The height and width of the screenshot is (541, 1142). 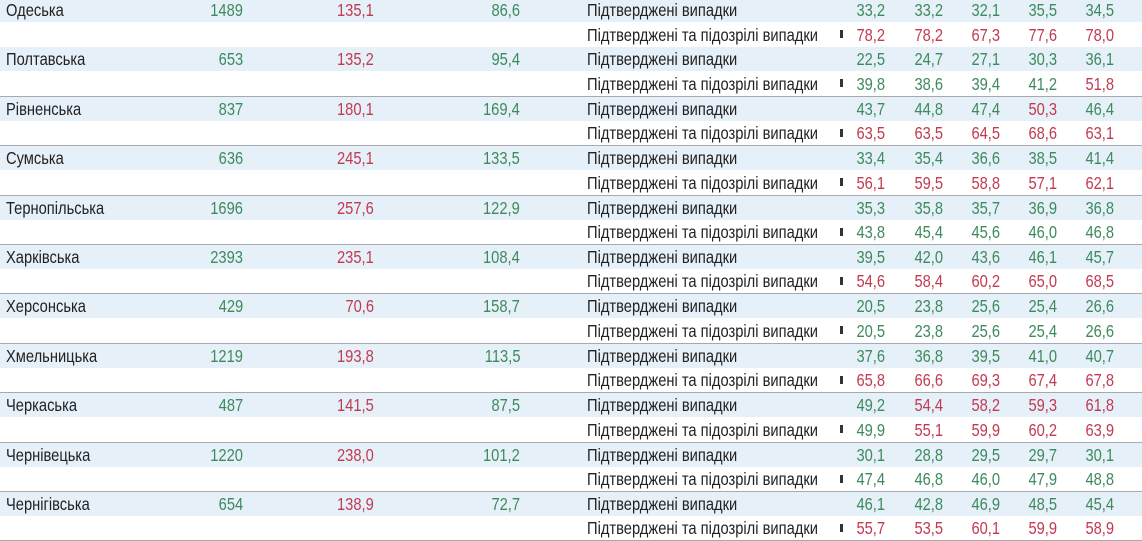 I want to click on region-value-2: 135,2, so click(x=327, y=59).